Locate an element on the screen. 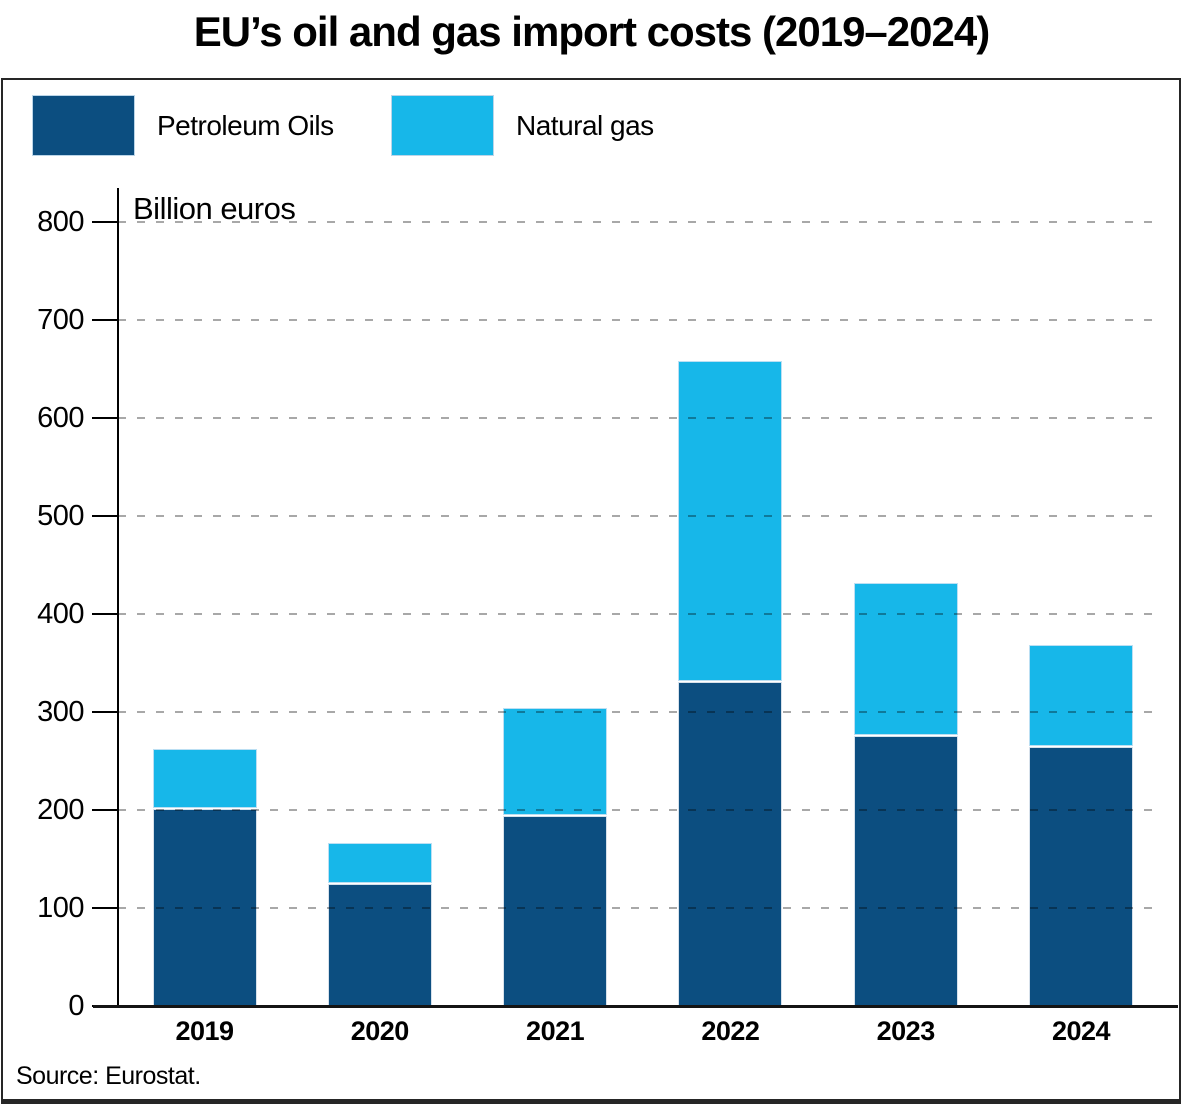 The image size is (1183, 1108). y-tick-label-400: 400 is located at coordinates (60, 614).